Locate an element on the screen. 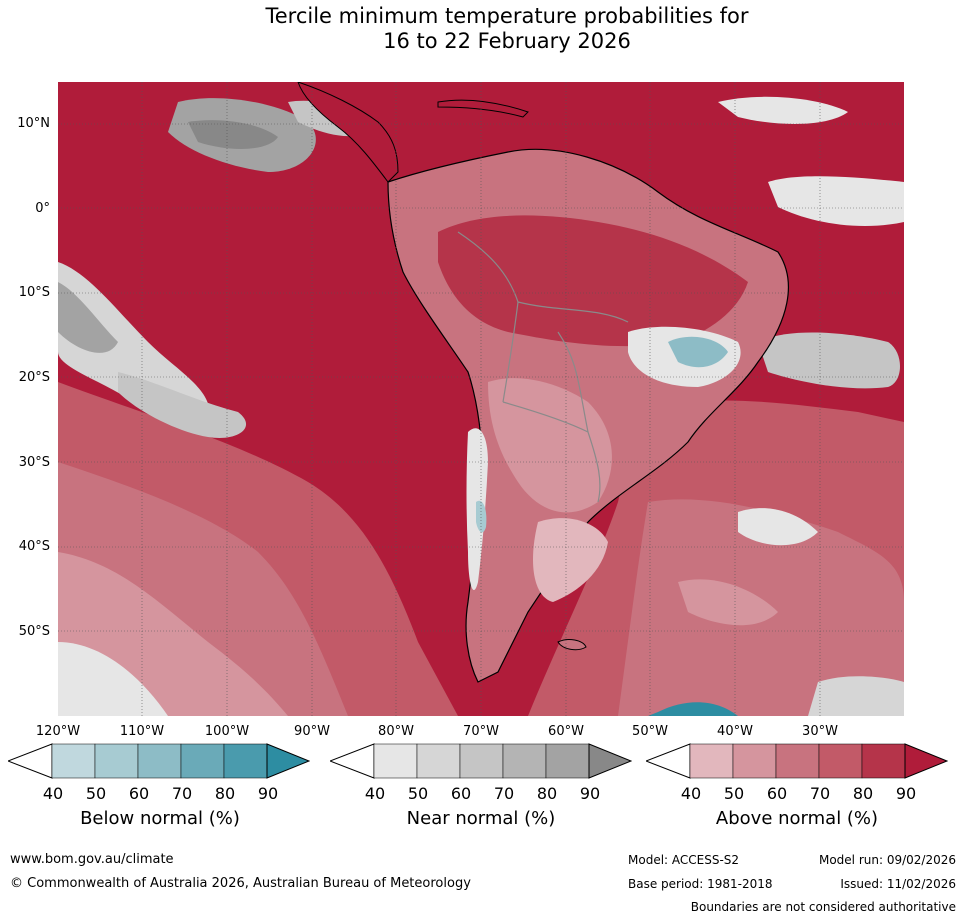  legend-near-normal is located at coordinates (480, 763).